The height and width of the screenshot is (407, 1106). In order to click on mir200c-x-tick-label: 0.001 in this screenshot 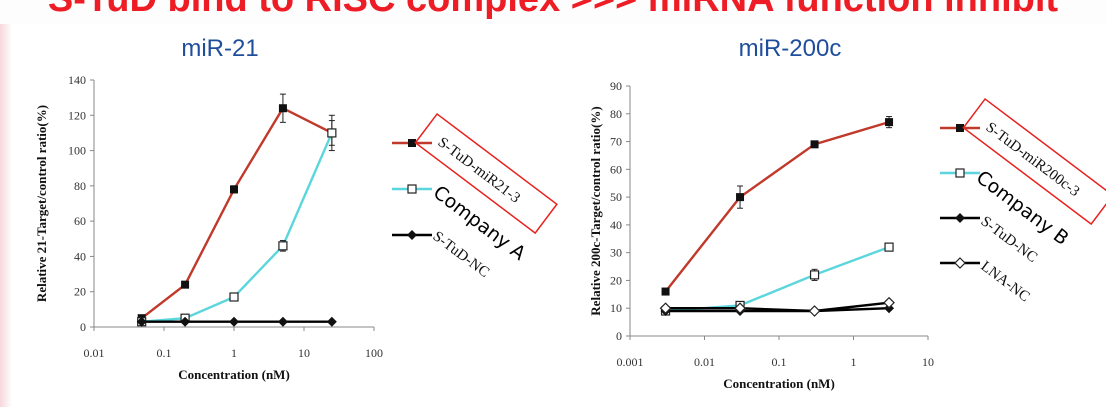, I will do `click(630, 362)`.